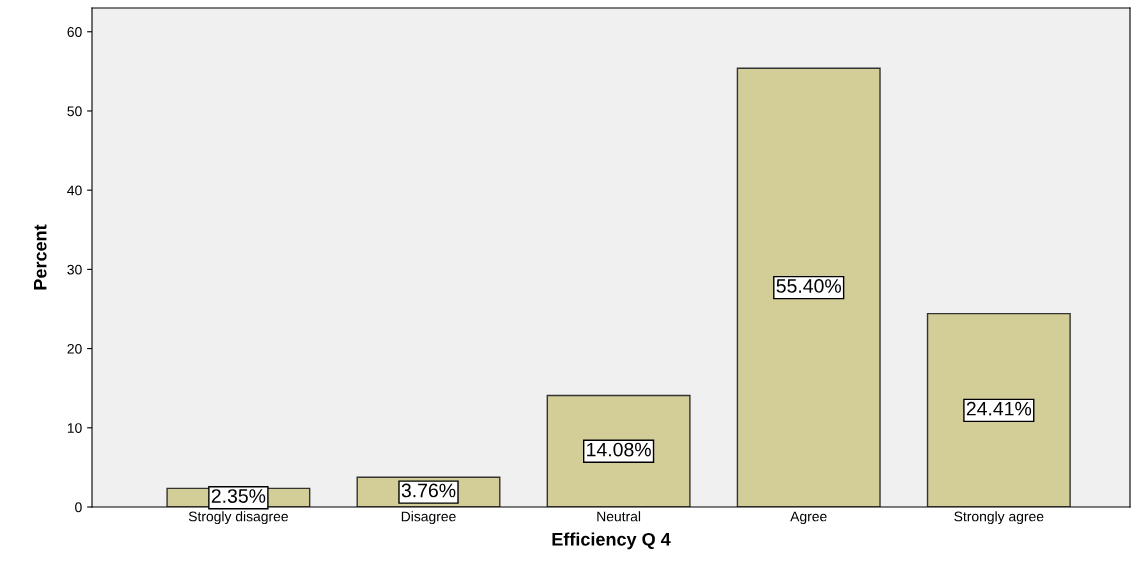 This screenshot has width=1140, height=567. What do you see at coordinates (619, 516) in the screenshot?
I see `x-tick-label: Neutral` at bounding box center [619, 516].